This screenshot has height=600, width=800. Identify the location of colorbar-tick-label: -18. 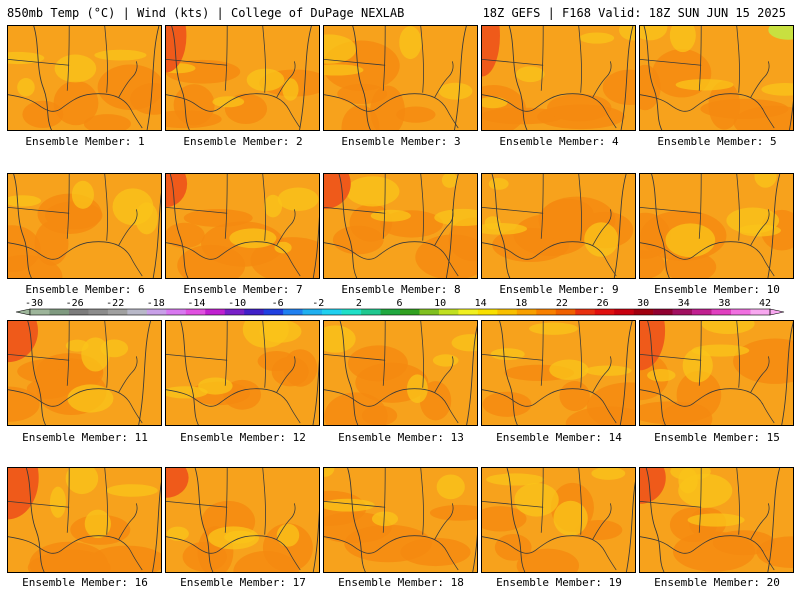
(155, 303).